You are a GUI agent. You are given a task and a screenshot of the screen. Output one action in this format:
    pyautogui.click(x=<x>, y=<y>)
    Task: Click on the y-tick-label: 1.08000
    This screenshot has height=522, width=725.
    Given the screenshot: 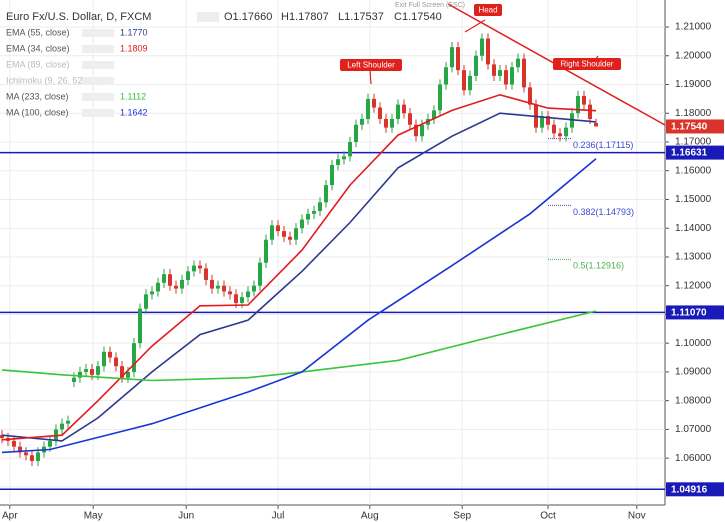 What is the action you would take?
    pyautogui.click(x=693, y=400)
    